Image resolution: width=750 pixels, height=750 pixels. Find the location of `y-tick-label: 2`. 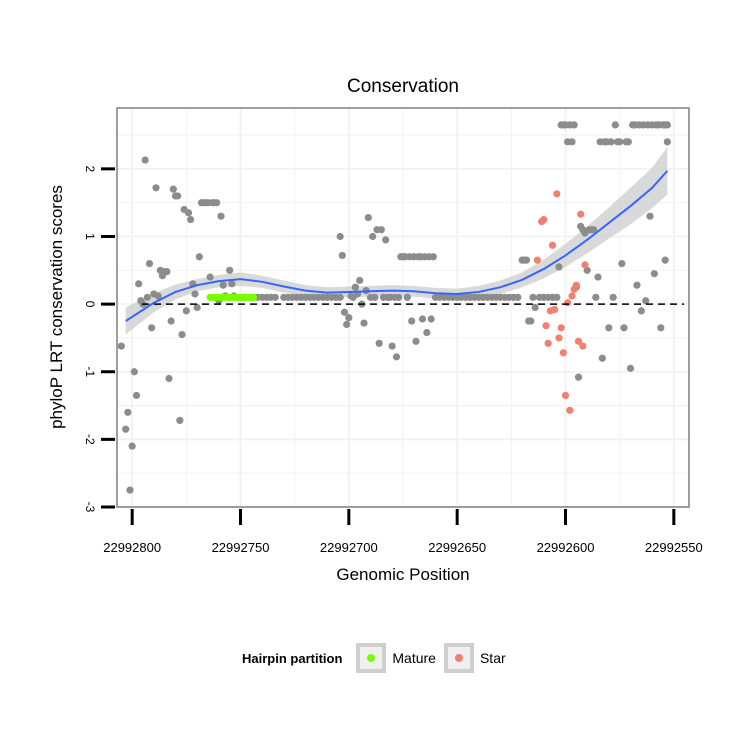

y-tick-label: 2 is located at coordinates (90, 169).